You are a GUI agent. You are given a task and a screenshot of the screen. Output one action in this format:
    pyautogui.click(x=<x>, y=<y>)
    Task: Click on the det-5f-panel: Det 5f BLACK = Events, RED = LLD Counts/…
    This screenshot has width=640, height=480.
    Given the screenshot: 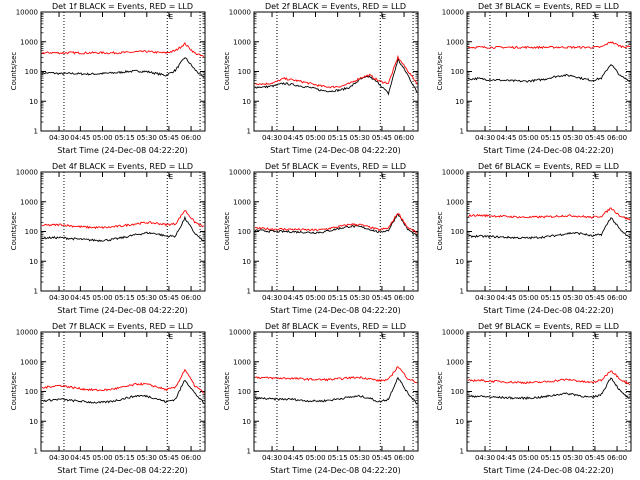 What is the action you would take?
    pyautogui.click(x=319, y=240)
    